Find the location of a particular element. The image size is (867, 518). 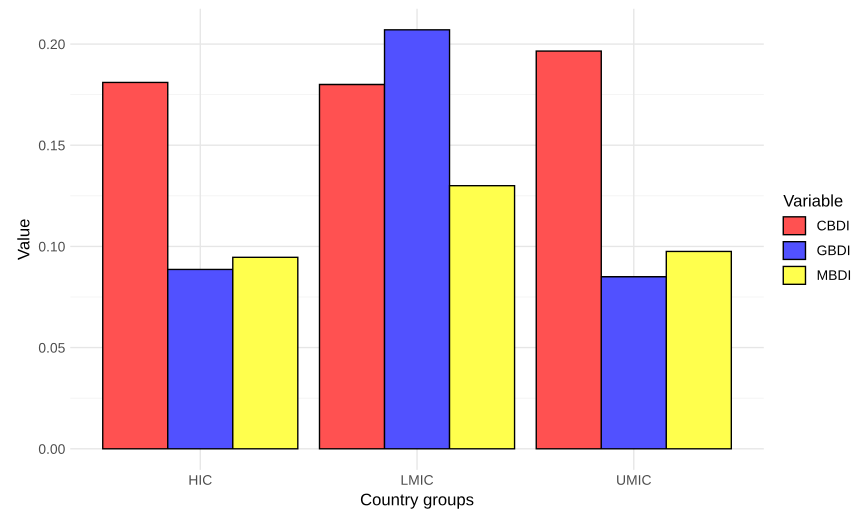

legend-label: MBDI is located at coordinates (834, 275).